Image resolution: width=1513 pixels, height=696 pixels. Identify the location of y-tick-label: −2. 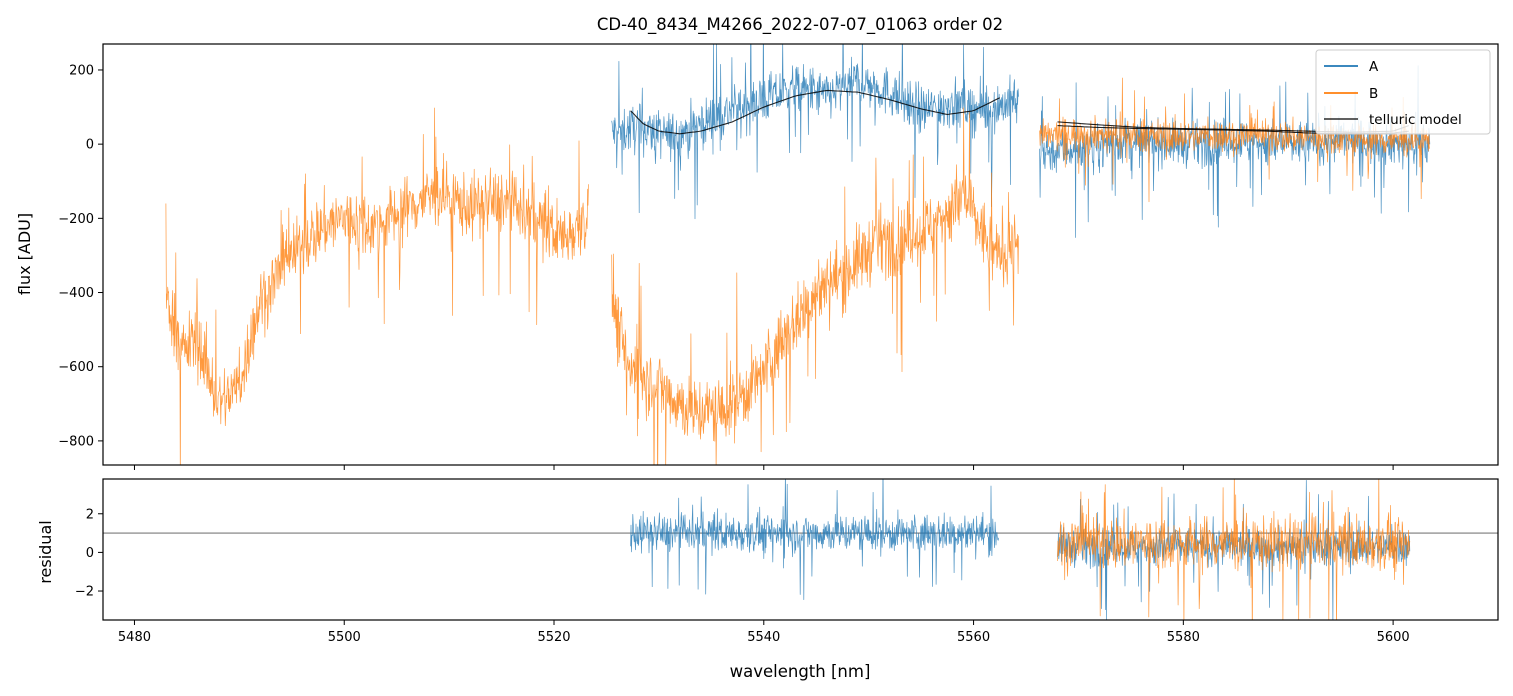
(84, 592).